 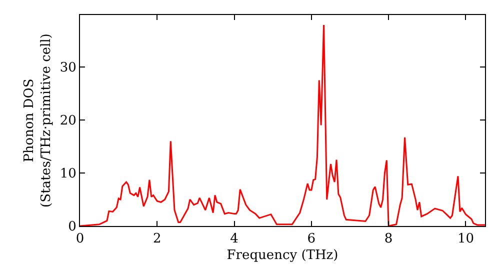 I want to click on y-tick-label: 30, so click(x=68, y=68).